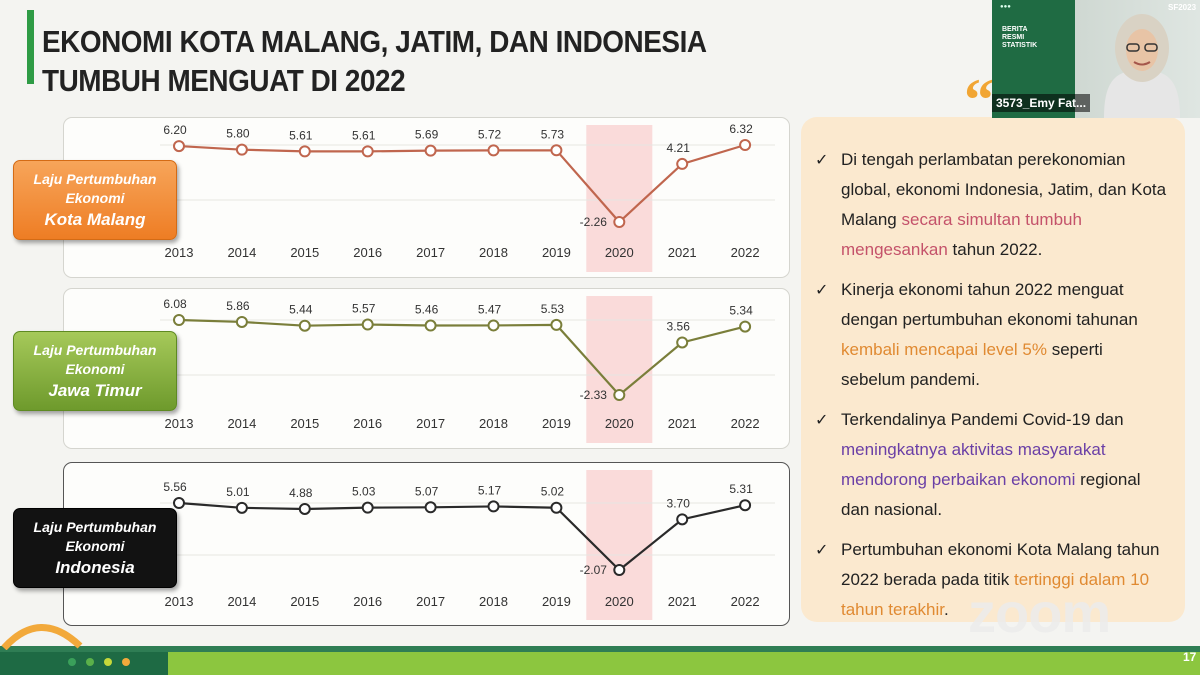 This screenshot has height=675, width=1200. Describe the element at coordinates (490, 490) in the screenshot. I see `data-label: 5.17` at that location.